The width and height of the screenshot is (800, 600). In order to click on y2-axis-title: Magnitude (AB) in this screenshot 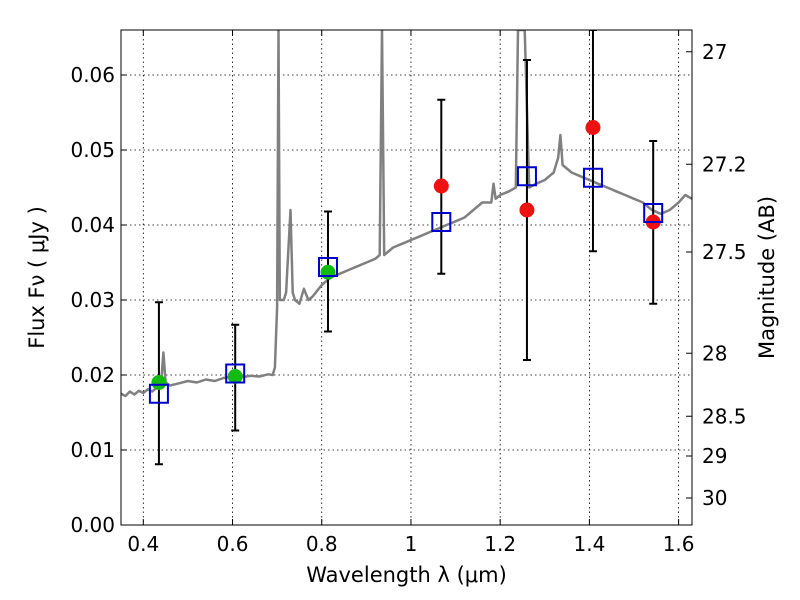, I will do `click(767, 277)`.